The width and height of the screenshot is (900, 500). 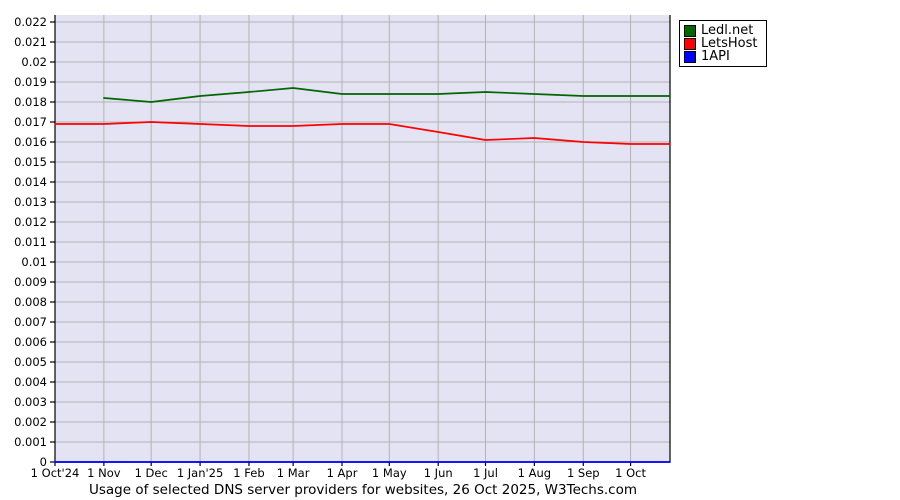 I want to click on legend-item-1api: 1API, so click(x=720, y=56).